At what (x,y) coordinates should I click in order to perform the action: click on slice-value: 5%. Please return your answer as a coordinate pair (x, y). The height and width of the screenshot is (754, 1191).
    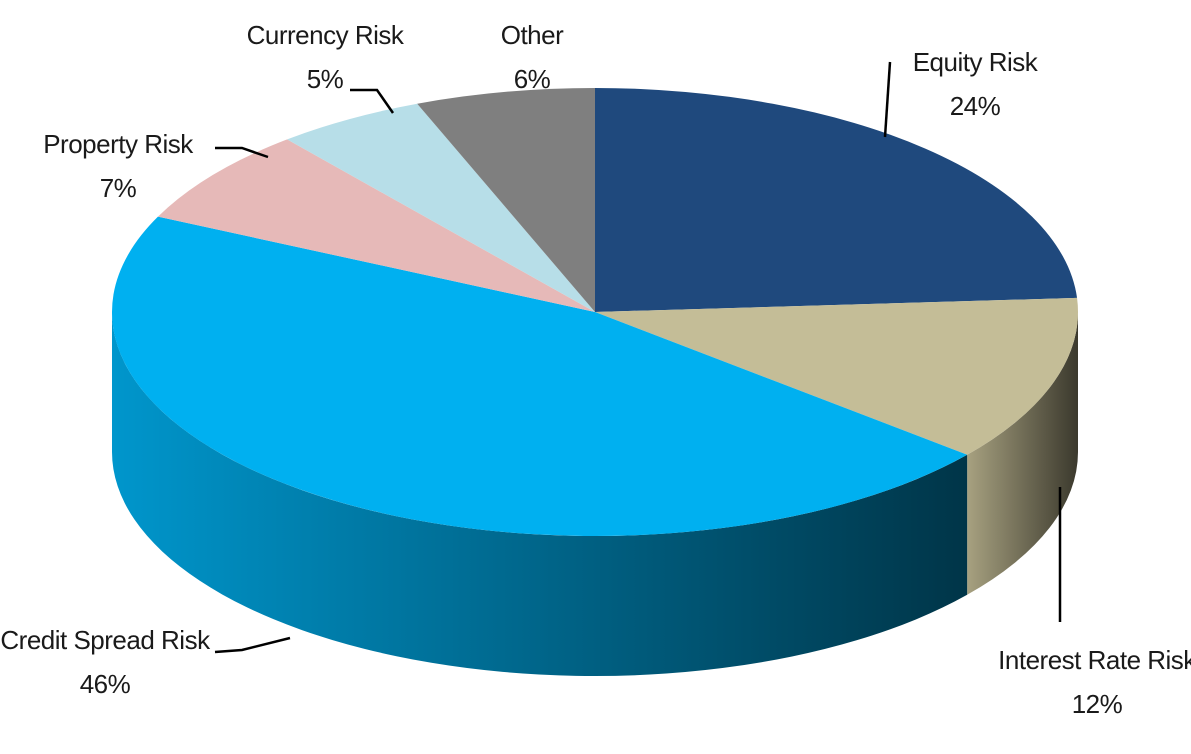
    Looking at the image, I should click on (325, 79).